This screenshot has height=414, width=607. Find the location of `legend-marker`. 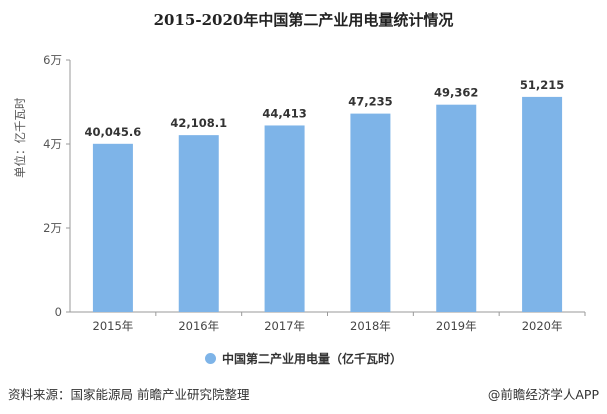

legend-marker is located at coordinates (210, 358).